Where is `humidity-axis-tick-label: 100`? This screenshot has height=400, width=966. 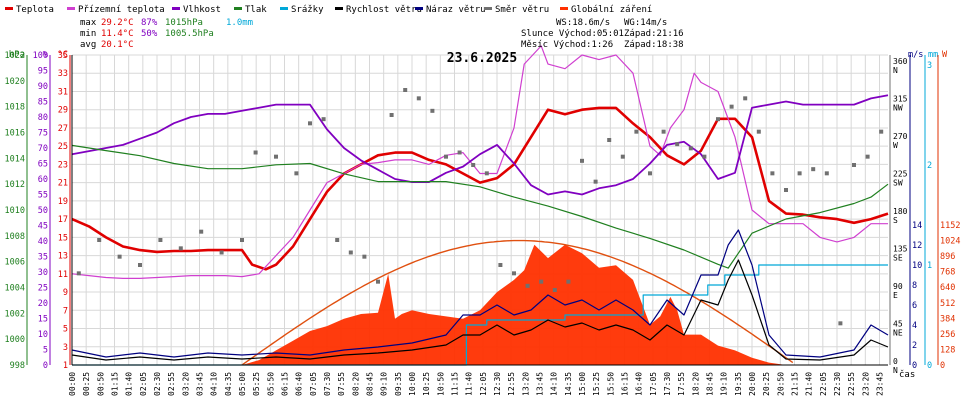 humidity-axis-tick-label: 100 is located at coordinates (40, 56).